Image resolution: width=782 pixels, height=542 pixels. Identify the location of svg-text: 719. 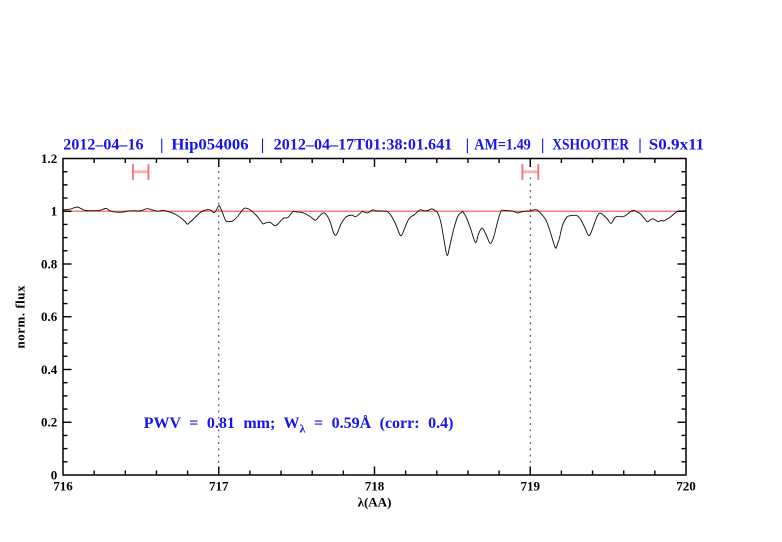
(531, 486).